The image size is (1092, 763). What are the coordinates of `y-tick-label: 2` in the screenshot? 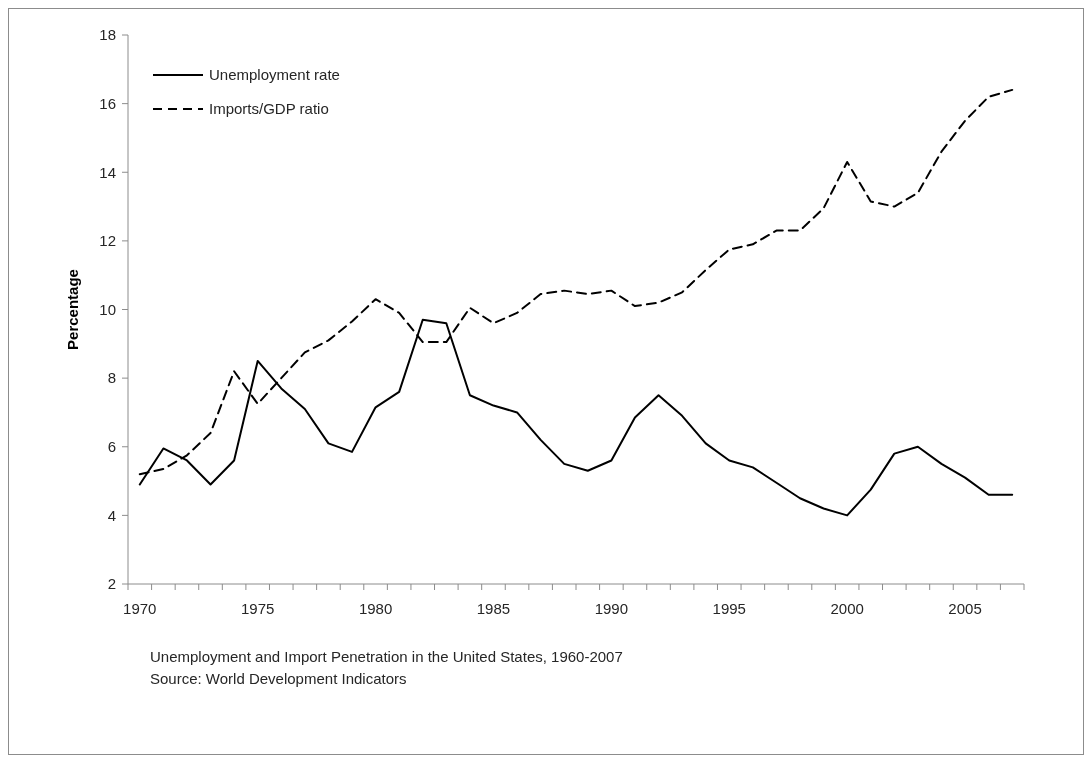 It's located at (111, 584).